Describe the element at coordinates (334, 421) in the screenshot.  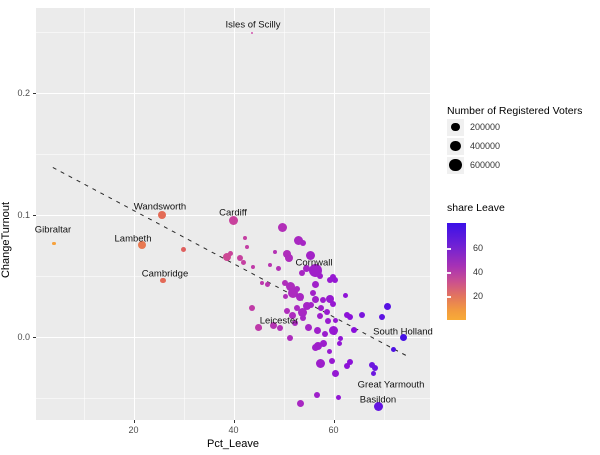
I see `x-tick-mark` at that location.